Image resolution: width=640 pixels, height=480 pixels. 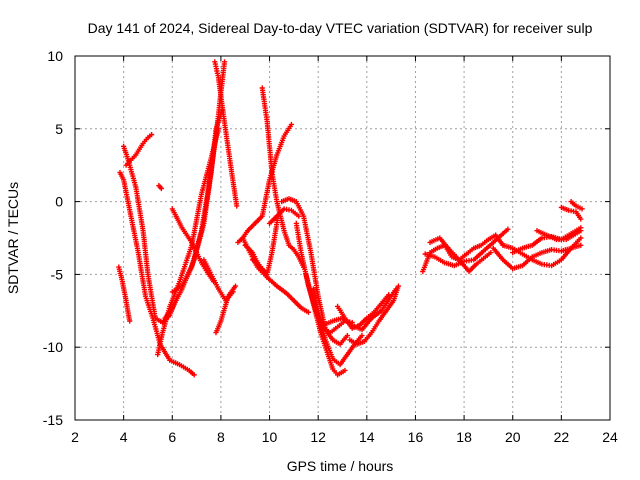 I want to click on x-axis-label: GPS time / hours, so click(x=340, y=466).